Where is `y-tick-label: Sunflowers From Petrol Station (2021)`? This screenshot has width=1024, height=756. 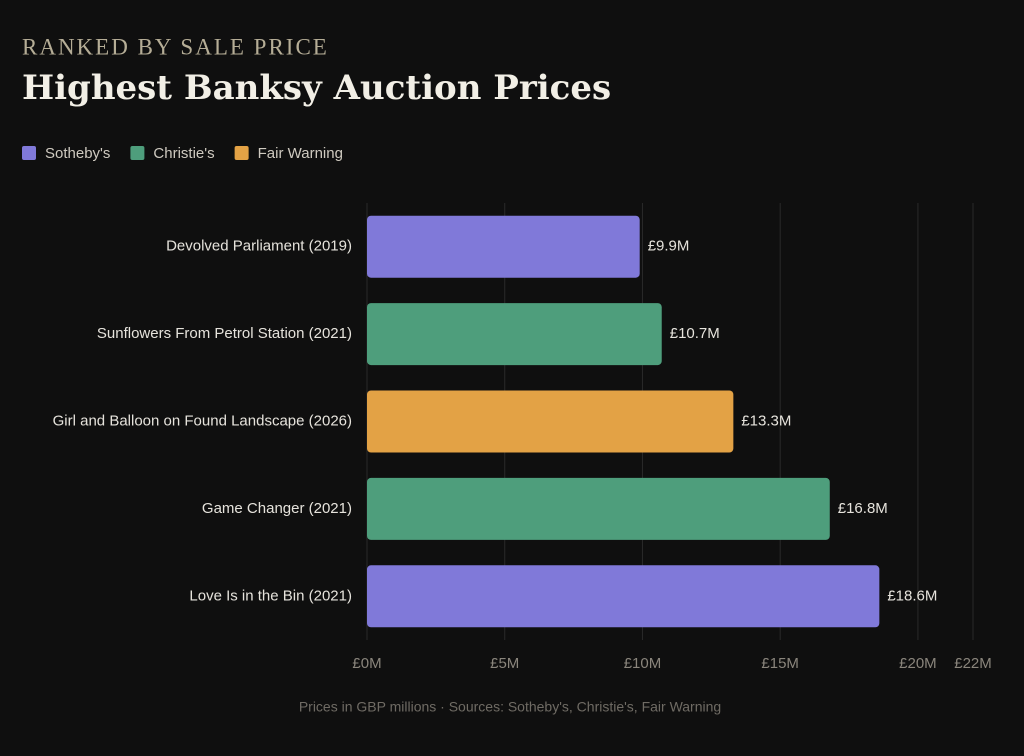 y-tick-label: Sunflowers From Petrol Station (2021) is located at coordinates (224, 333).